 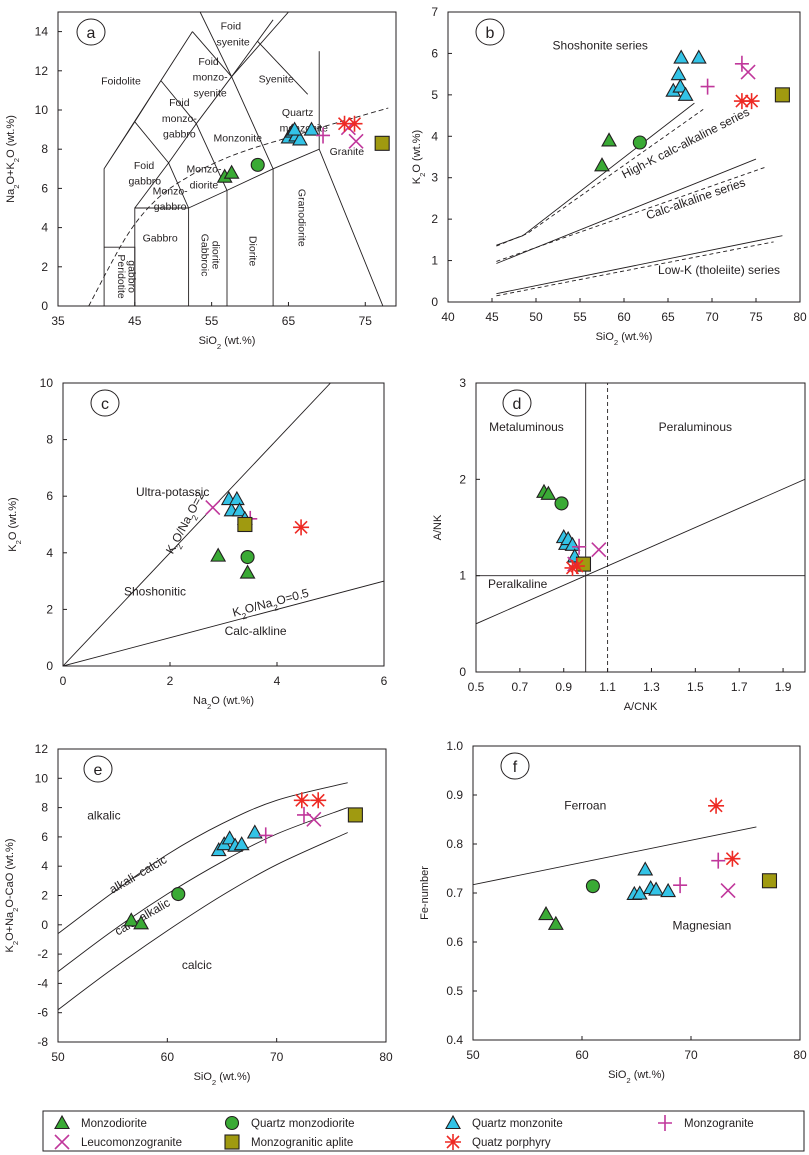 I want to click on series-quartz_monzodiorite, so click(x=639, y=142).